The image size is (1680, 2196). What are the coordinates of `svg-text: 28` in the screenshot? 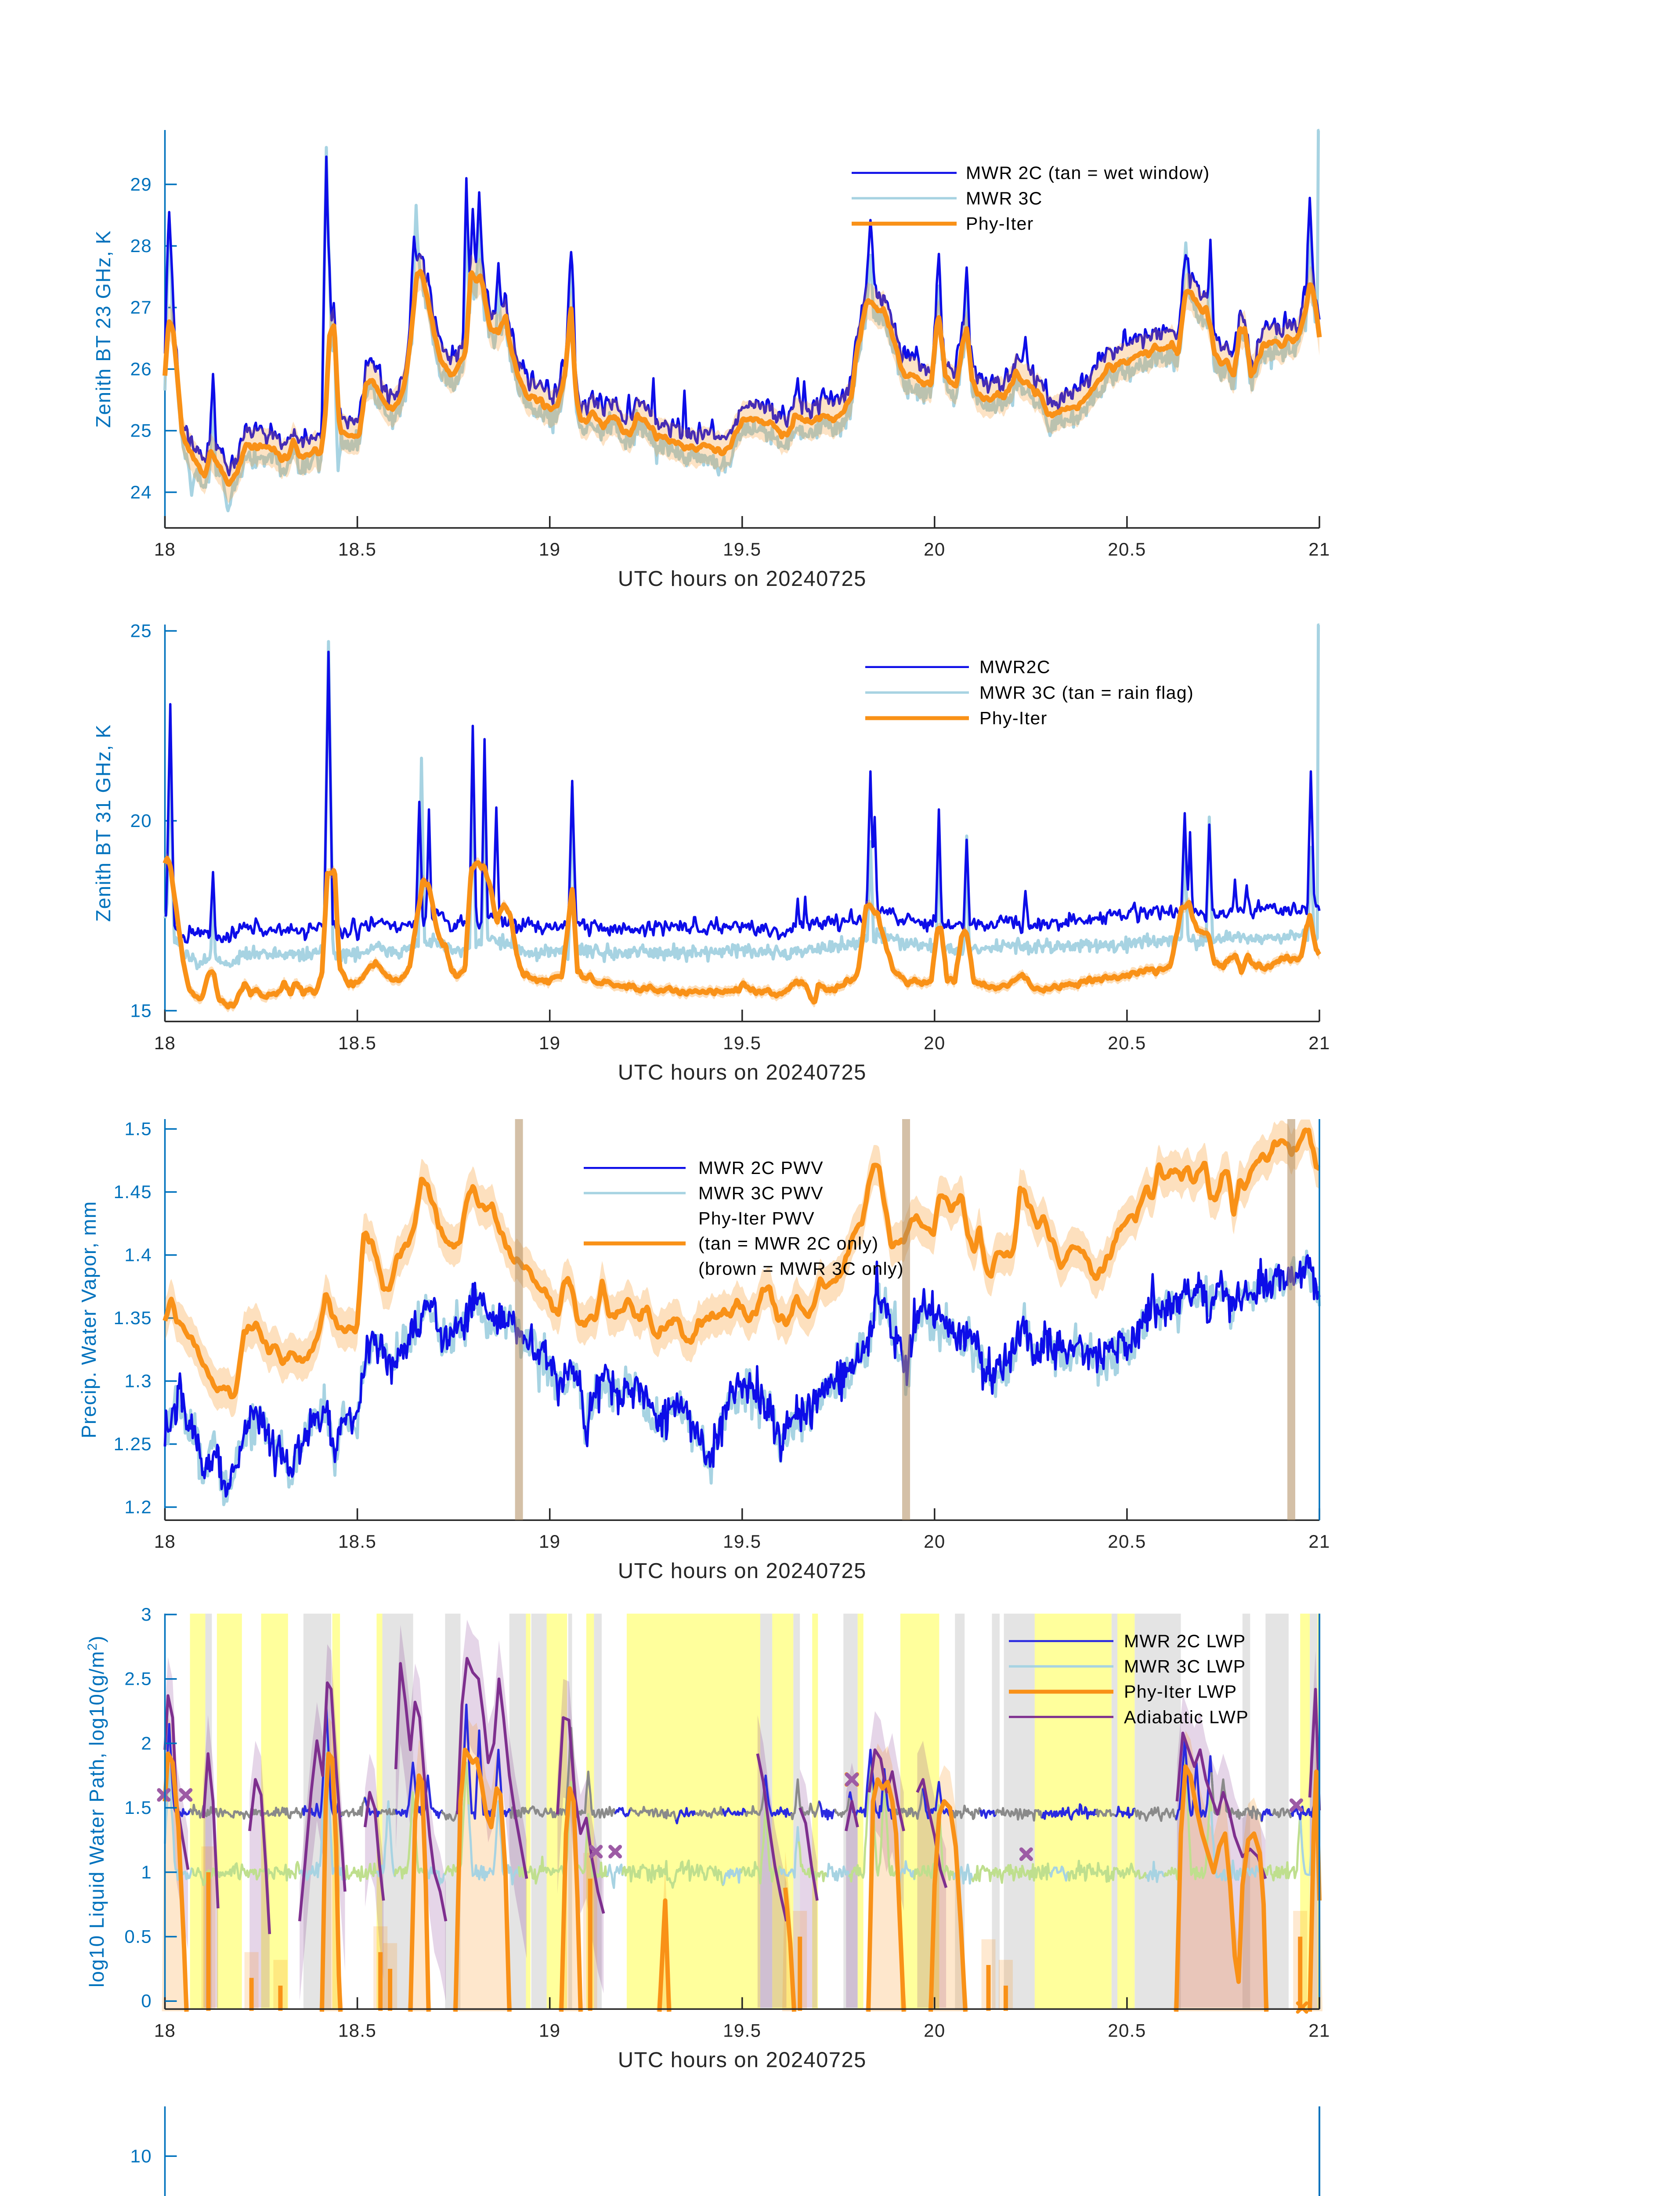 It's located at (141, 246).